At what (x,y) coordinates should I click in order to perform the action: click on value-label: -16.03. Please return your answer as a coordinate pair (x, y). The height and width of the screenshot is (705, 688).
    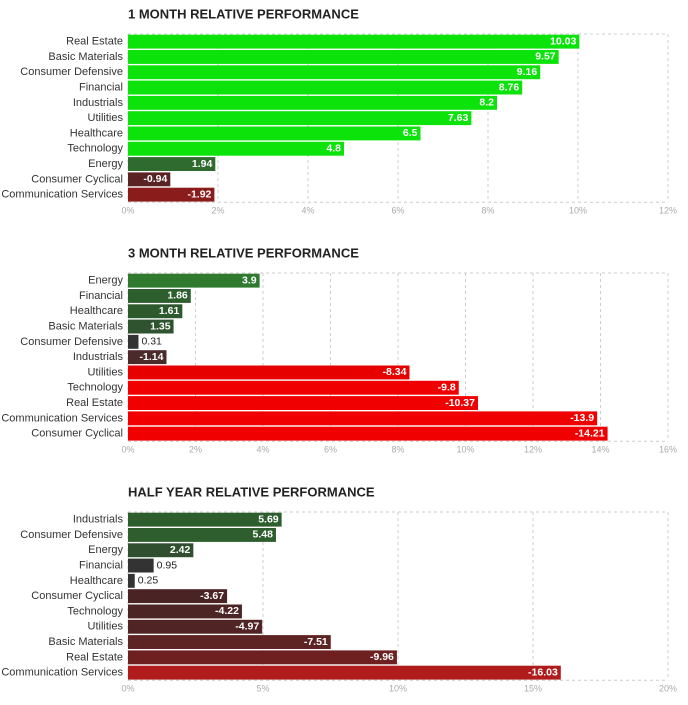
    Looking at the image, I should click on (543, 672).